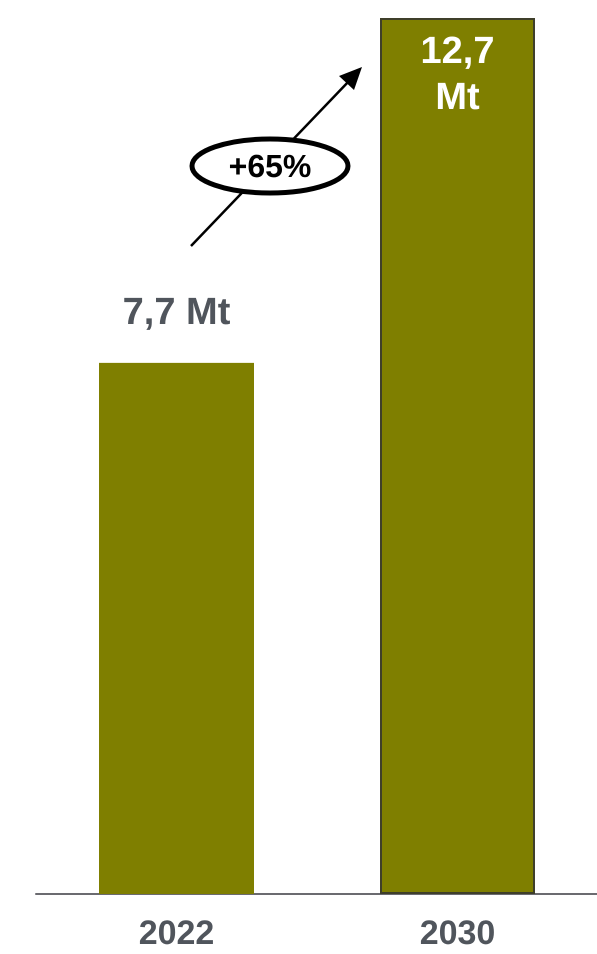 This screenshot has height=954, width=597. Describe the element at coordinates (176, 311) in the screenshot. I see `data-label: 7,7 Mt` at that location.